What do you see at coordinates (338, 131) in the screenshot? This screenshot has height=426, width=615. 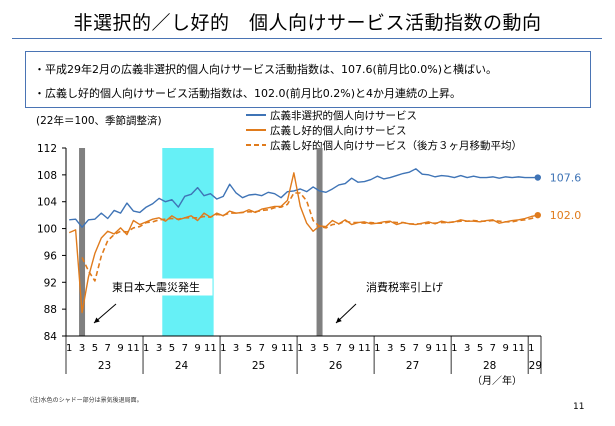 I see `legend-label-preference: 広義し好的個人向けサービス` at bounding box center [338, 131].